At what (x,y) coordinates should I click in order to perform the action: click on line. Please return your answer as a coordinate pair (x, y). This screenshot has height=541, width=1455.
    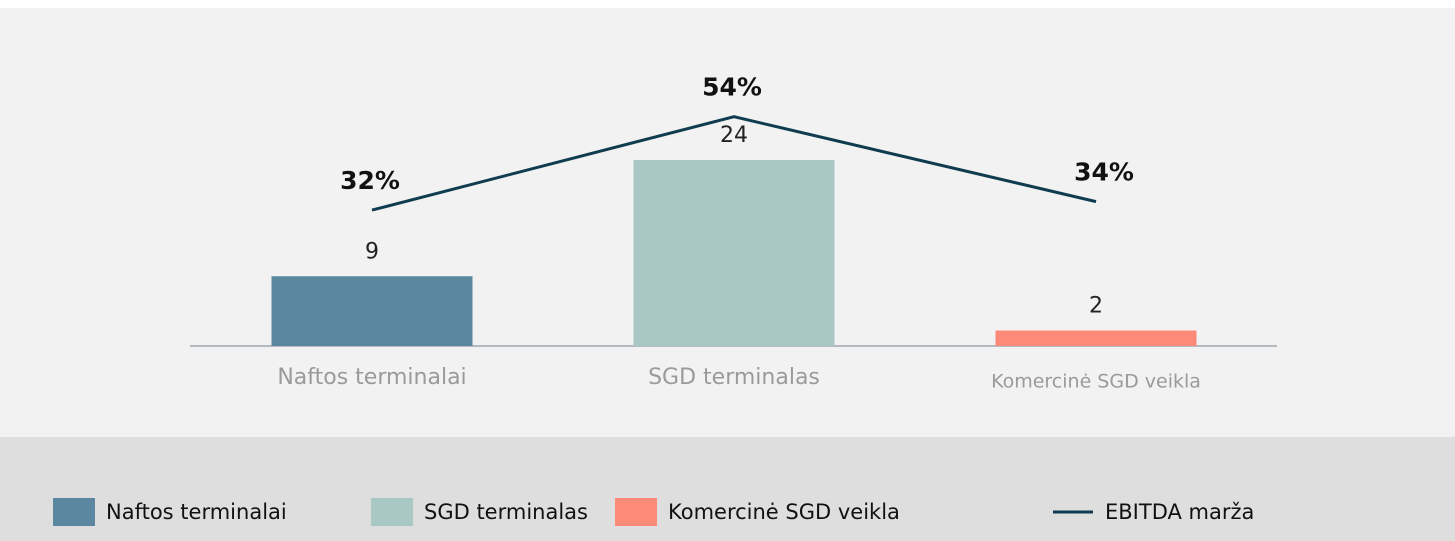
    Looking at the image, I should click on (734, 163).